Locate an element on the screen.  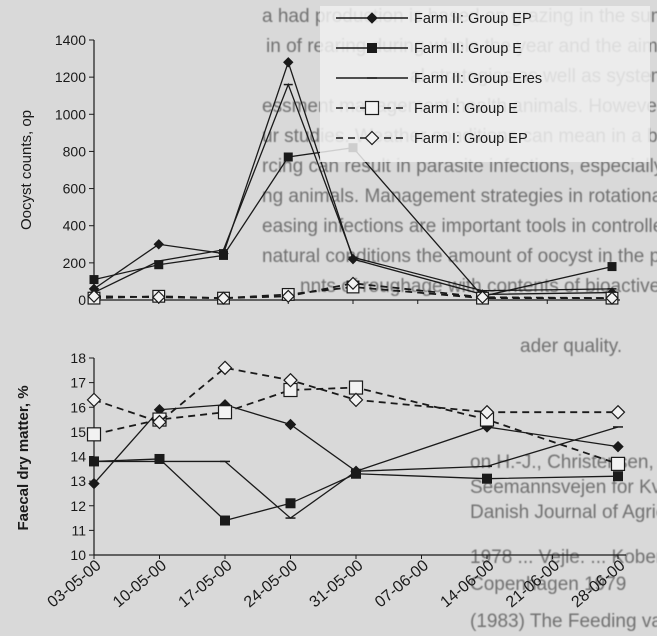
legend-item: Farm I: Group EP is located at coordinates (432, 138).